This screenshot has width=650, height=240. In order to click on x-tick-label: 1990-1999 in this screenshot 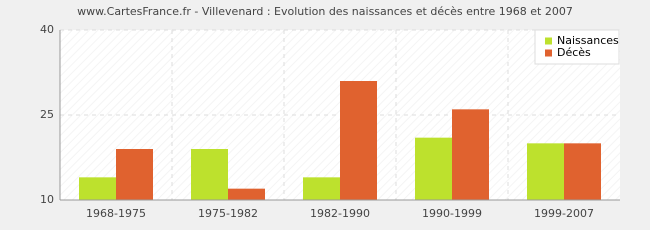, I will do `click(452, 213)`.